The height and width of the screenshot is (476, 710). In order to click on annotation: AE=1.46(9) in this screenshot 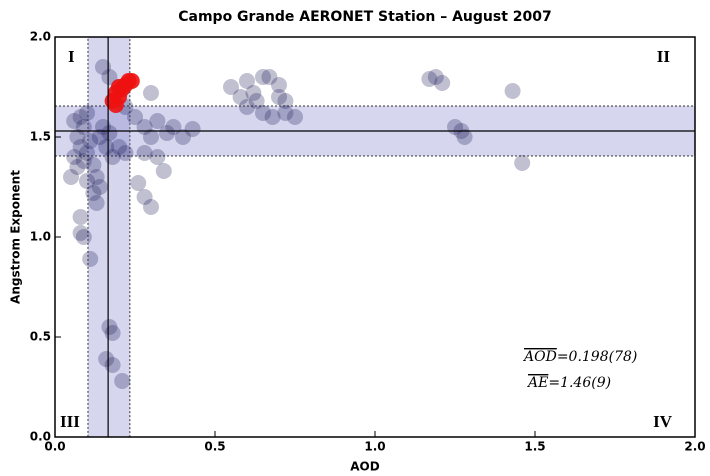, I will do `click(568, 383)`.